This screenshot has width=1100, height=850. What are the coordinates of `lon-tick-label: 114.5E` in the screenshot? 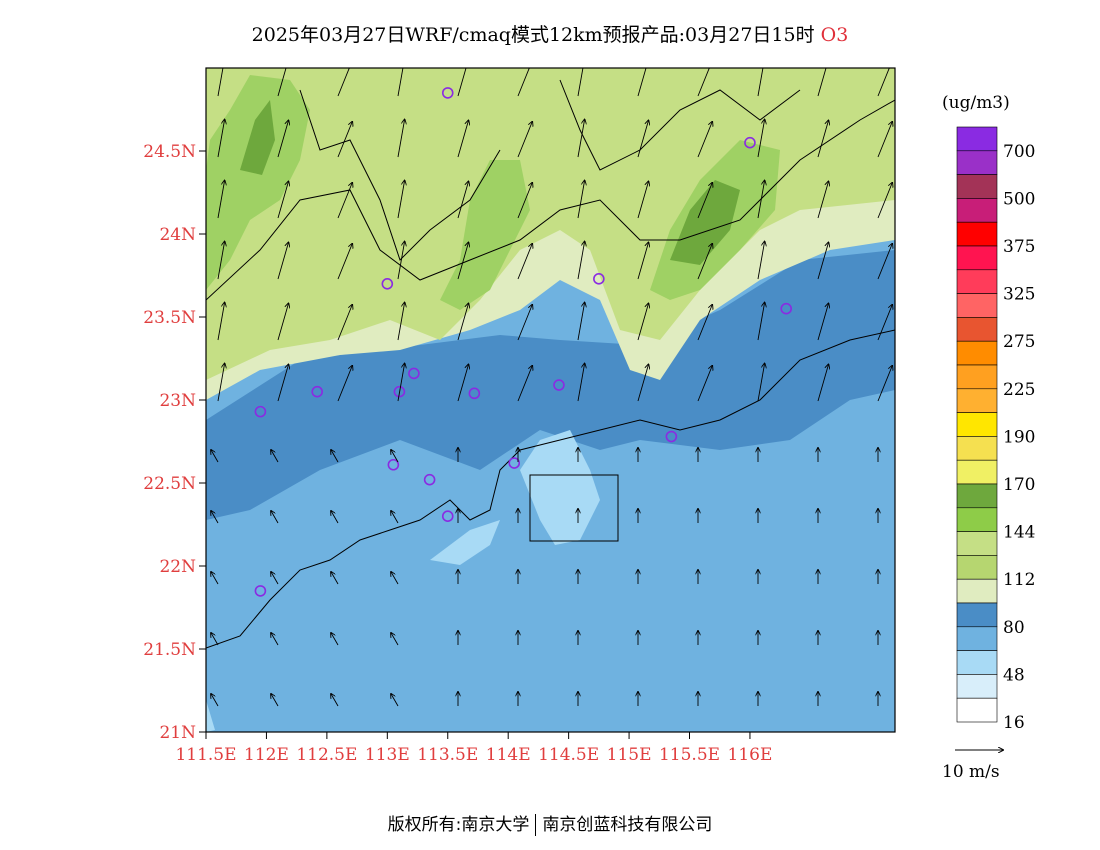 It's located at (568, 755).